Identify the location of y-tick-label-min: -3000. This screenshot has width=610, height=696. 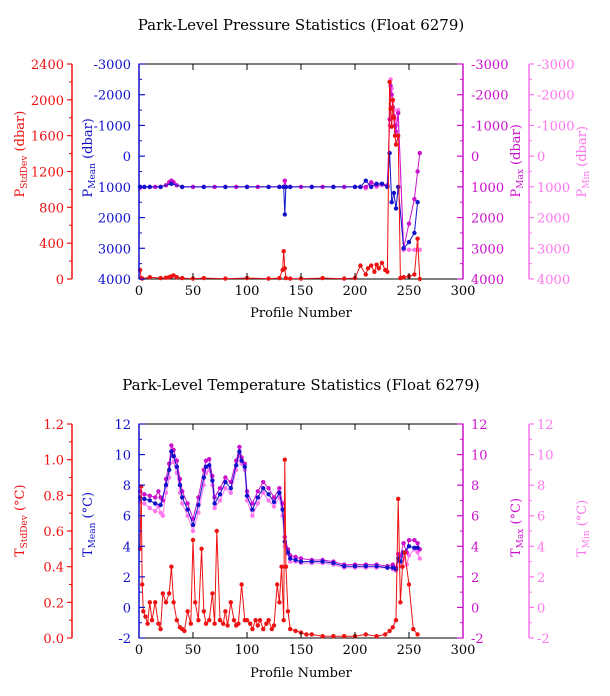
(555, 65).